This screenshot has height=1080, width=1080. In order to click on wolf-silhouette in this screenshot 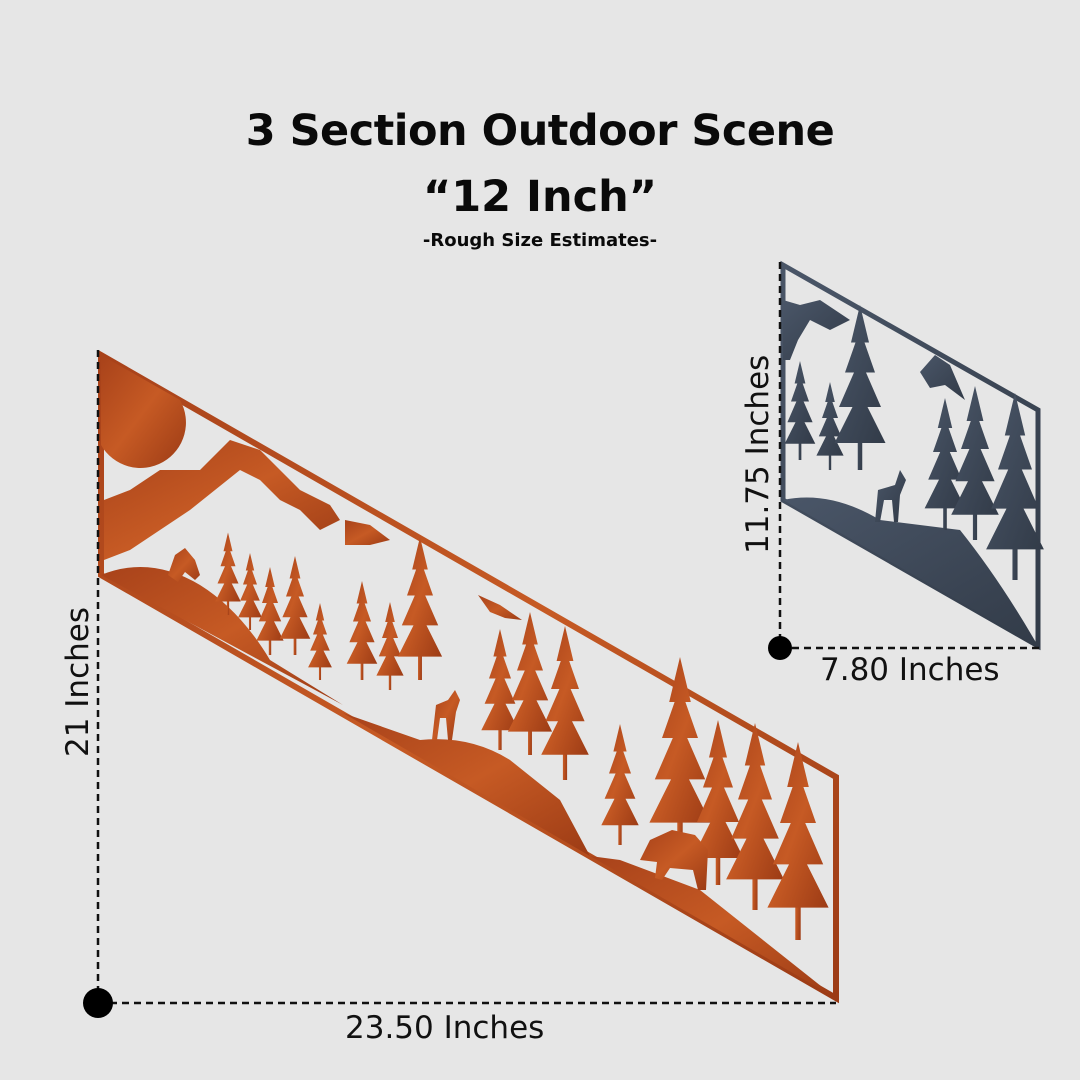, I will do `click(184, 565)`.